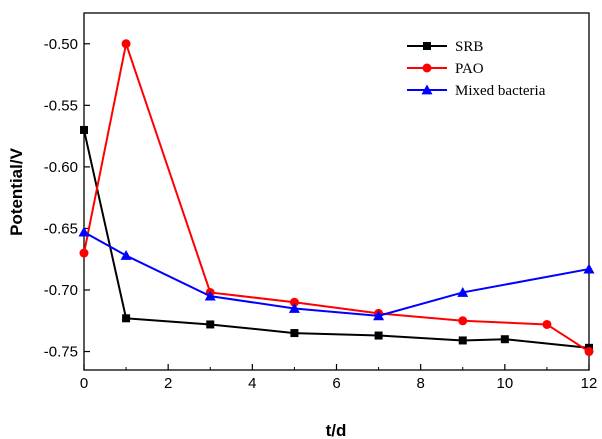 This screenshot has height=439, width=602. Describe the element at coordinates (16, 191) in the screenshot. I see `y-axis-title: Potential/V` at that location.